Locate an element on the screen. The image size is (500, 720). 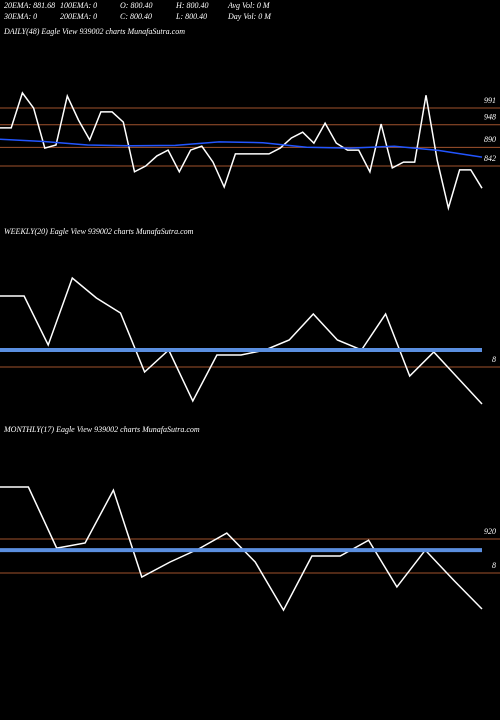
header-label: 20EMA: 881.68 is located at coordinates (29, 5).